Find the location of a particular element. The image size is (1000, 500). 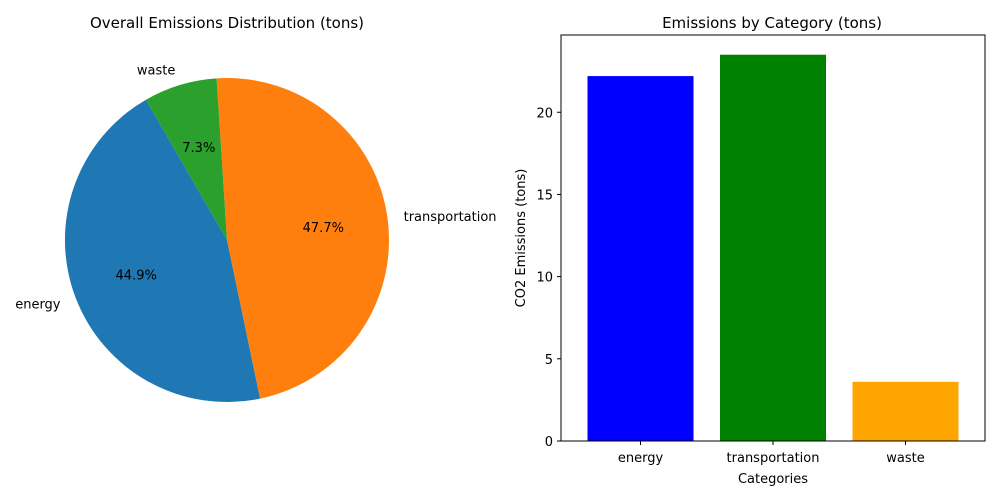

bar-waste is located at coordinates (905, 411).